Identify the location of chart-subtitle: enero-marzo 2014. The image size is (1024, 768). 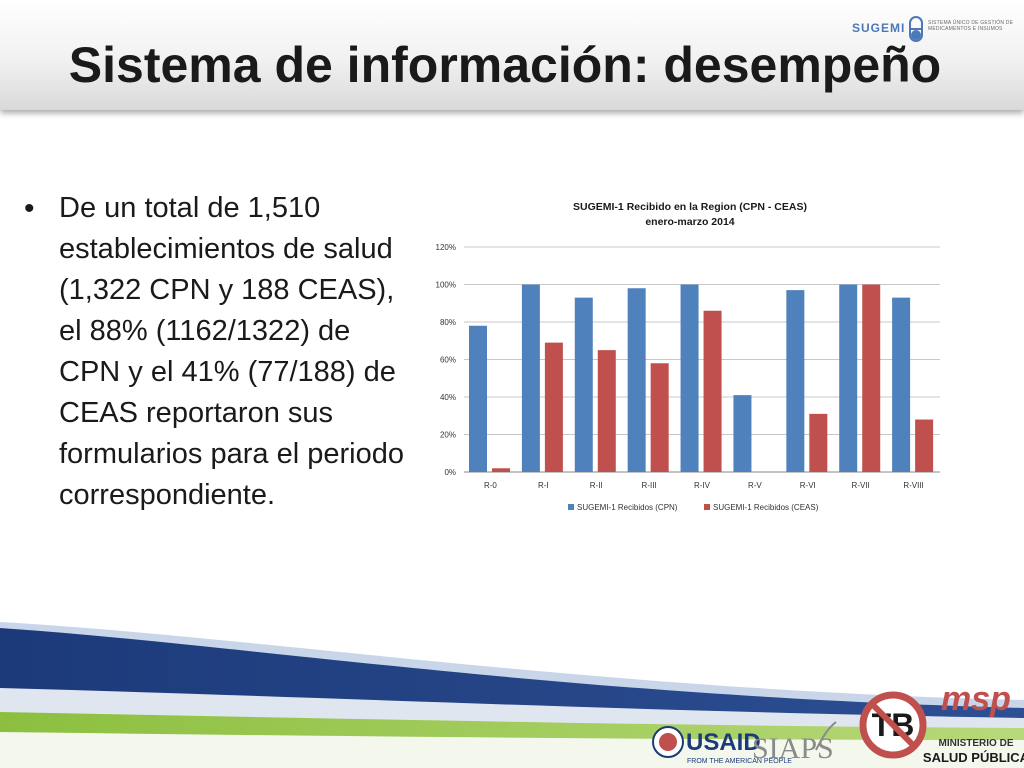
(689, 222).